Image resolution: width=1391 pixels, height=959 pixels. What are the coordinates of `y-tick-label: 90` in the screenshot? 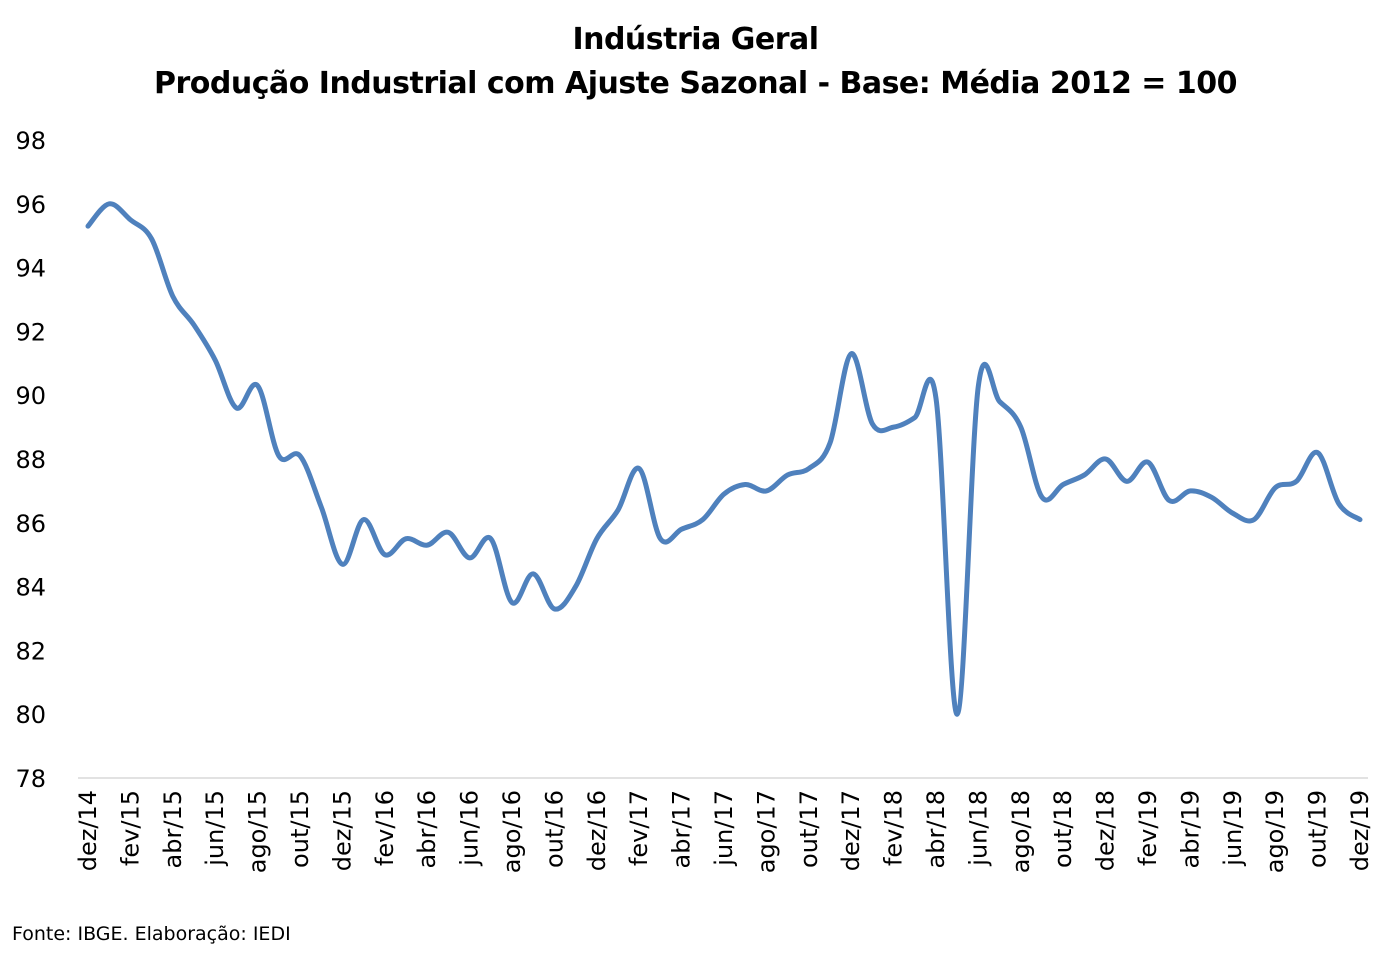 It's located at (30, 396).